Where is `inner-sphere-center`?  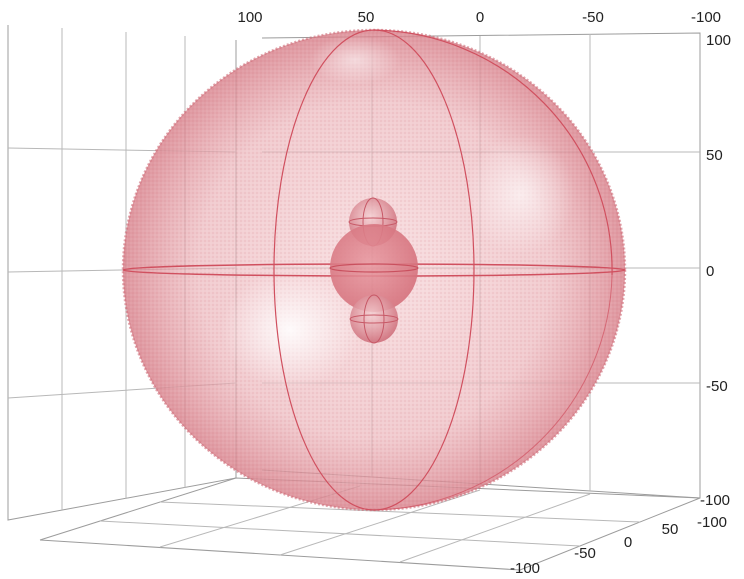
inner-sphere-center is located at coordinates (374, 268).